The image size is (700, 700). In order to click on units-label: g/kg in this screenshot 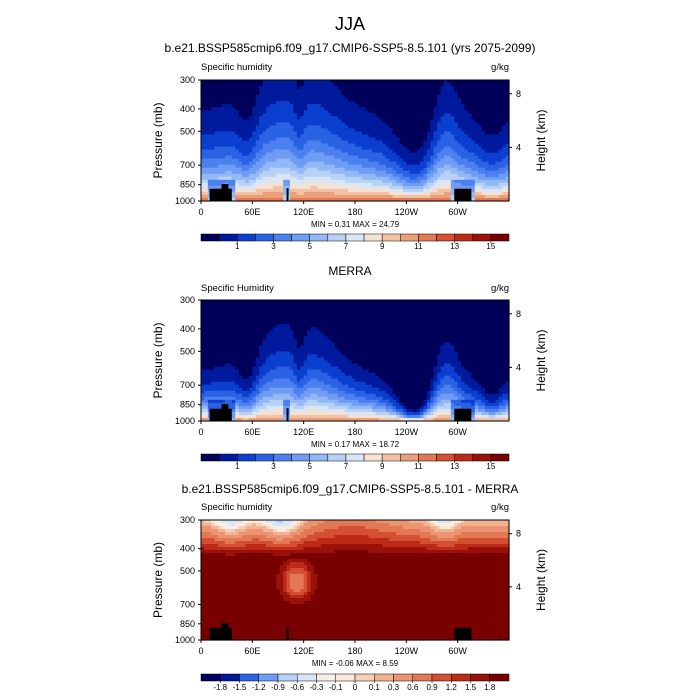, I will do `click(500, 67)`.